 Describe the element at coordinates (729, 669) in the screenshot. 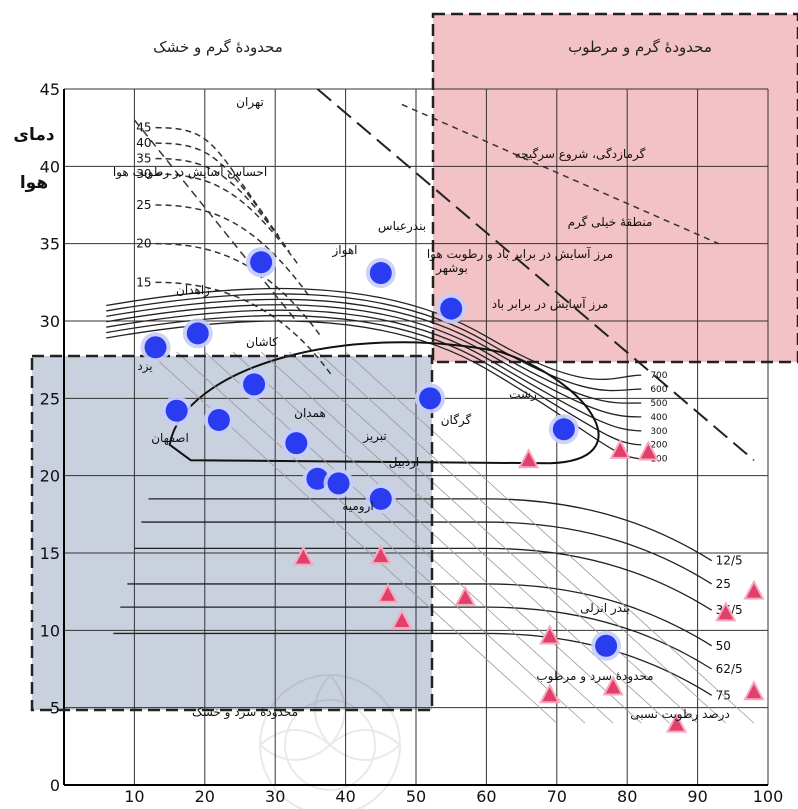

I see `vapor-line-label: 62/5` at that location.